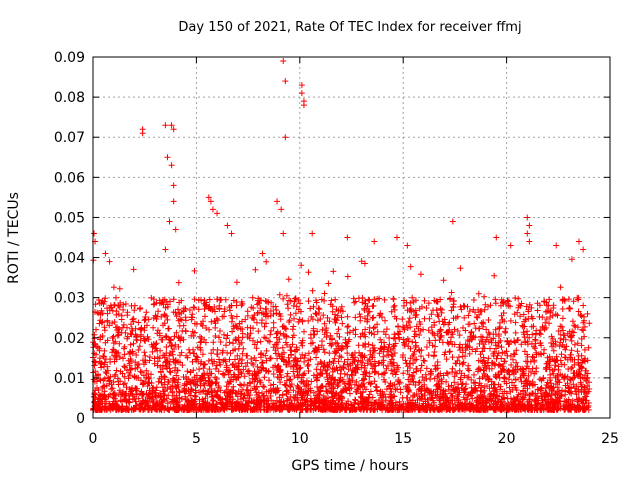  Describe the element at coordinates (69, 379) in the screenshot. I see `y-tick-label: 0.01` at that location.